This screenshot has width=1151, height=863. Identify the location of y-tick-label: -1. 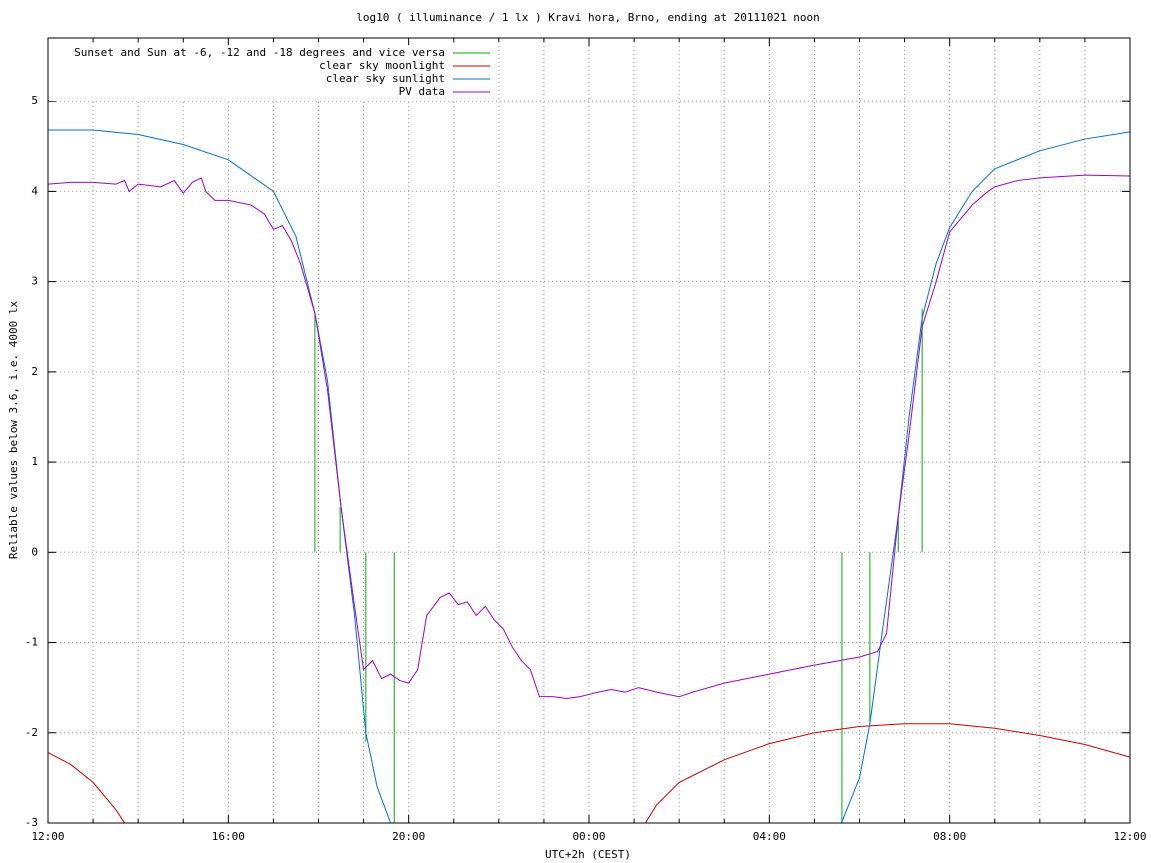
(31, 642).